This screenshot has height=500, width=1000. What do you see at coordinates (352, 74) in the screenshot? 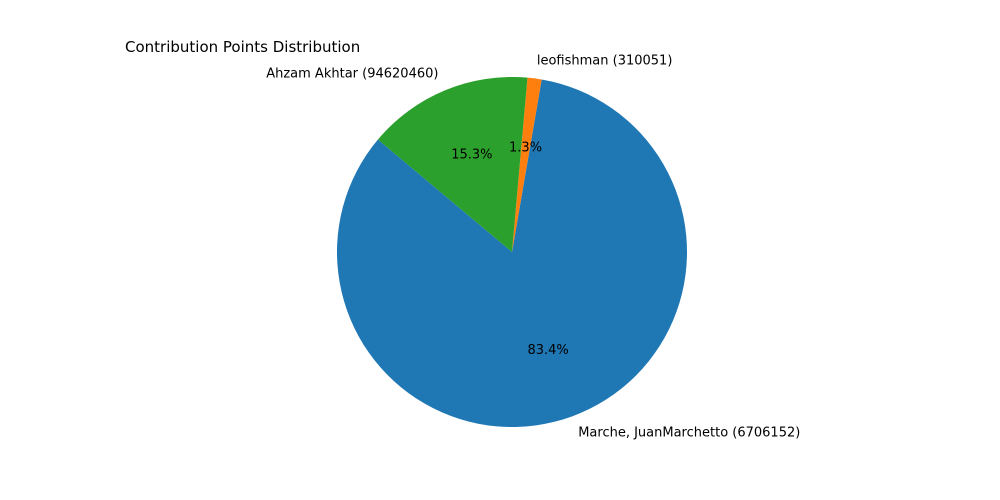
I see `slice-label: Ahzam Akhtar (94620460)` at bounding box center [352, 74].